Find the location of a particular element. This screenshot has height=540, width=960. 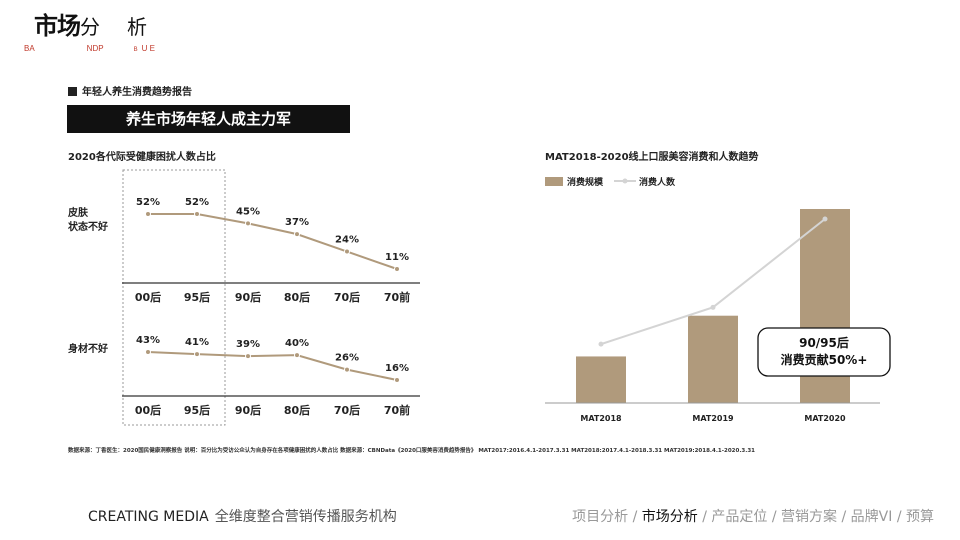

tick-label: MAT2018 is located at coordinates (601, 418).